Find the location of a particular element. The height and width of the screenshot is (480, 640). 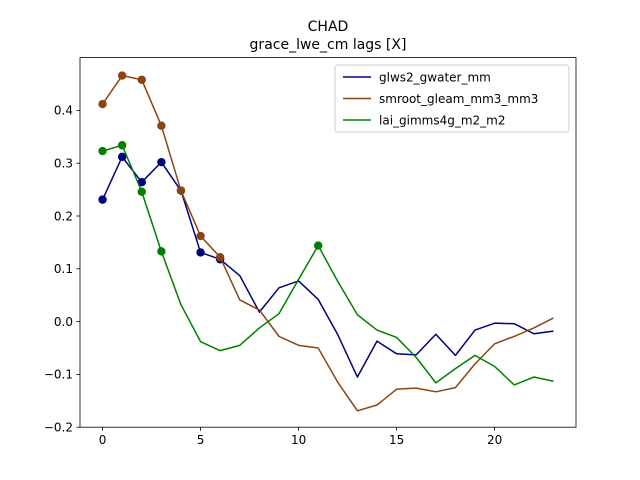

legend-label-smroot_gleam_mm3_mm3: smroot_gleam_mm3_mm3 is located at coordinates (458, 99).